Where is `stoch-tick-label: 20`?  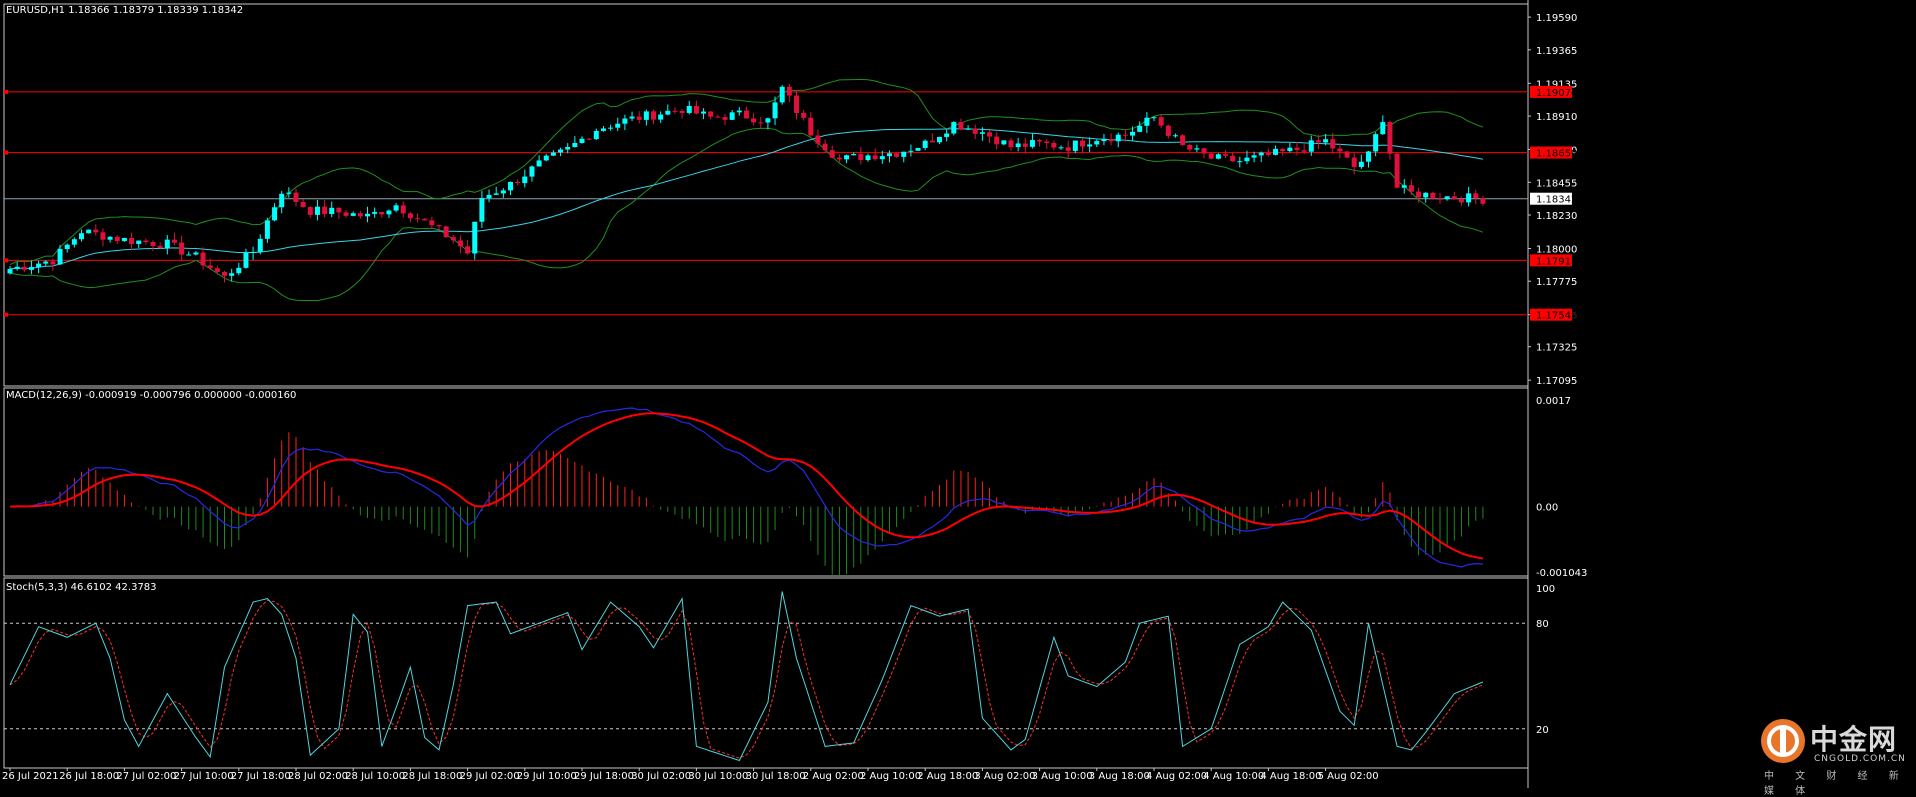 stoch-tick-label: 20 is located at coordinates (1542, 730).